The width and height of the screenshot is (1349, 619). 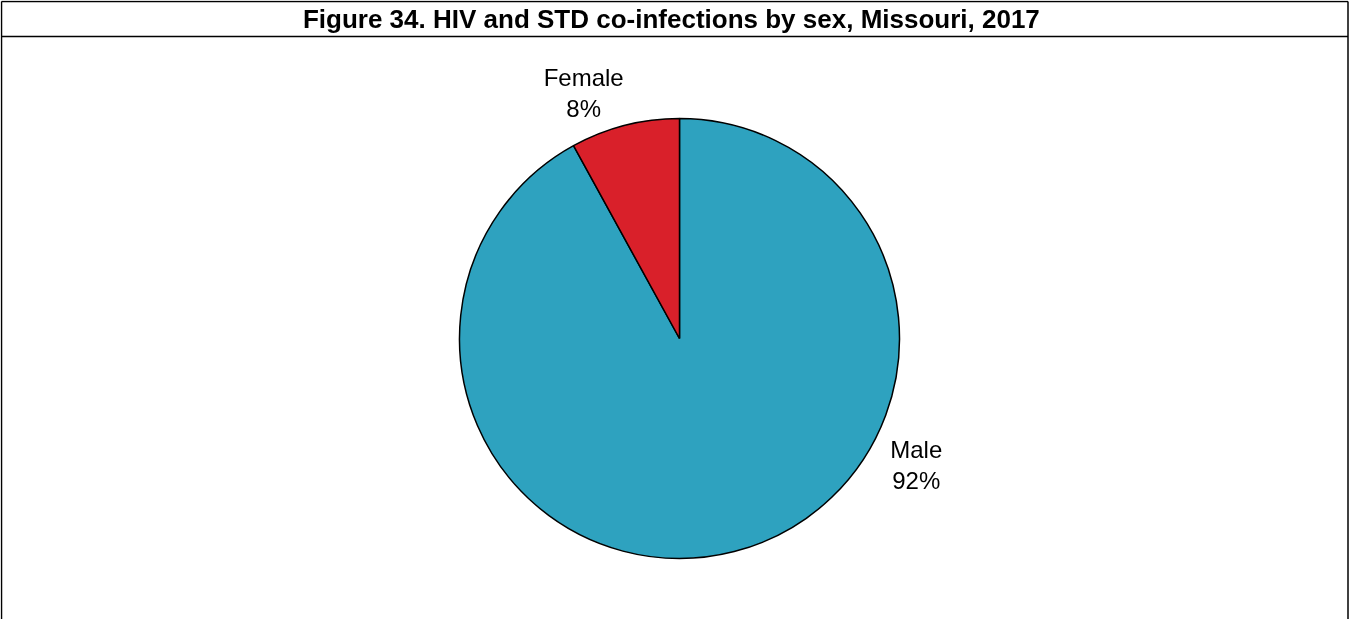 I want to click on slice-label: Male, so click(x=916, y=450).